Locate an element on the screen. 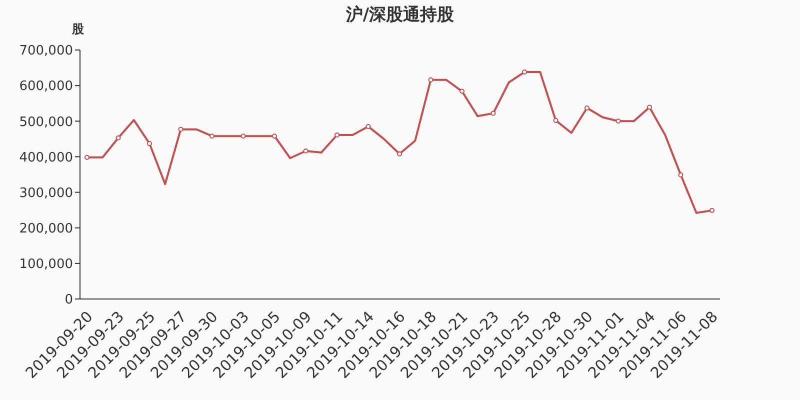  y-tick-label: 200,000 is located at coordinates (46, 228).